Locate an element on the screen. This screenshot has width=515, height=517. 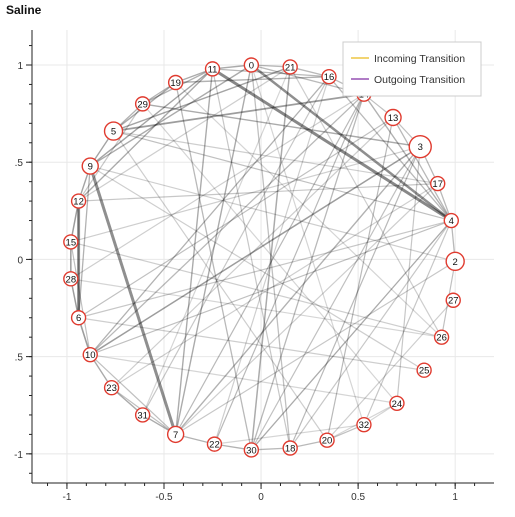
node-label: 5 is located at coordinates (113, 132).